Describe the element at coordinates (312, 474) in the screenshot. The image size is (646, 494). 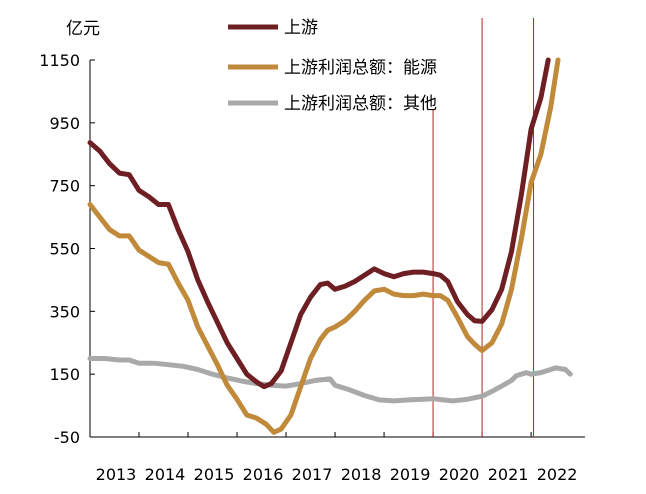
I see `x-tick-label: 2017` at that location.